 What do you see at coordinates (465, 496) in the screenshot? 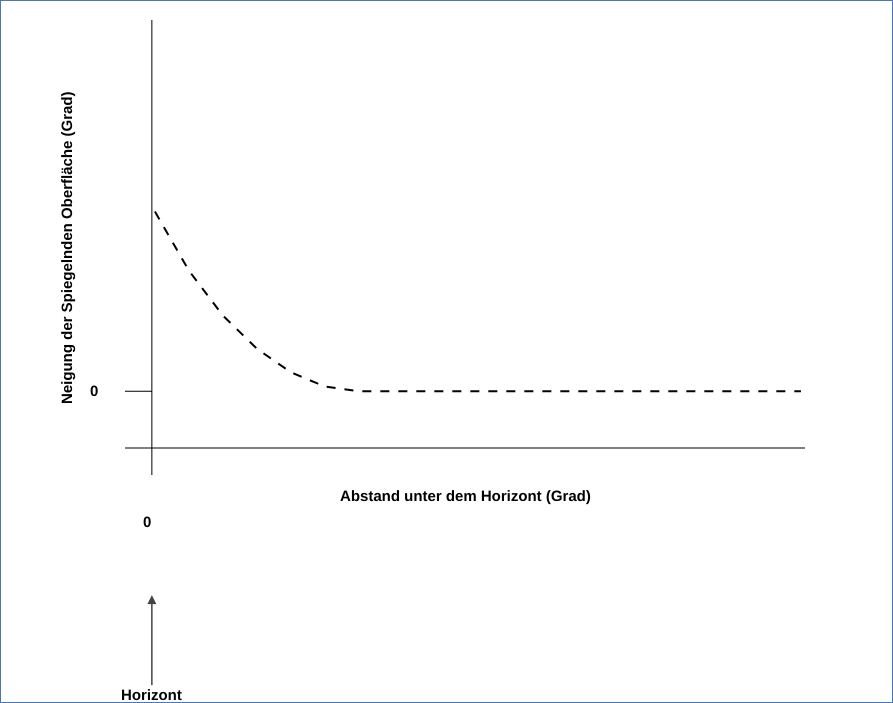
I see `x-axis-title: Abstand unter dem Horizont (Grad)` at bounding box center [465, 496].